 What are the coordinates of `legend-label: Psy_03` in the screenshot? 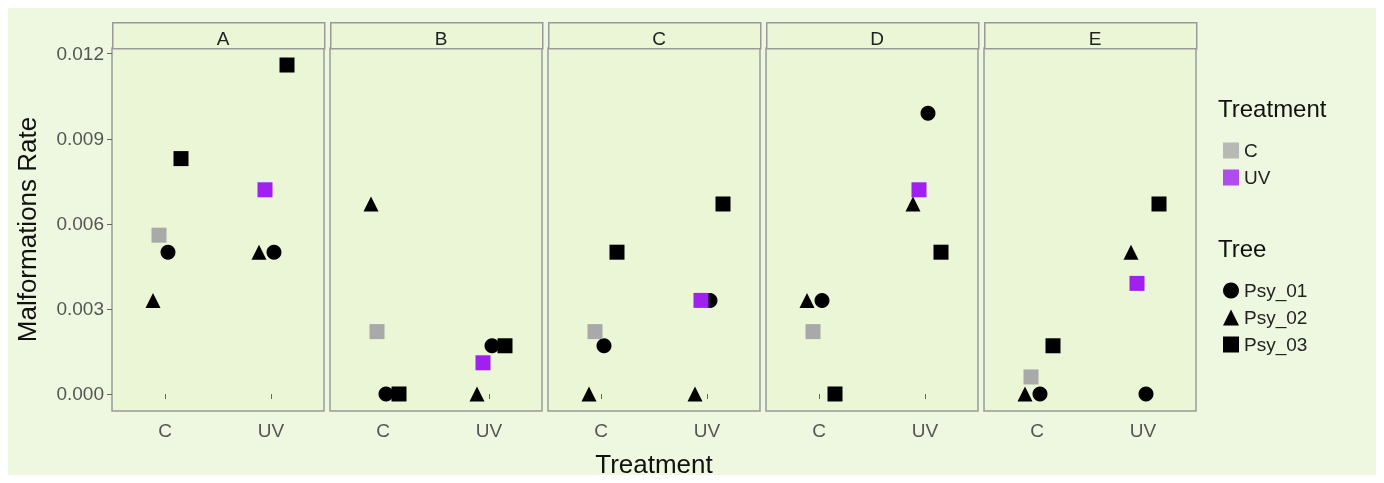 It's located at (1276, 345).